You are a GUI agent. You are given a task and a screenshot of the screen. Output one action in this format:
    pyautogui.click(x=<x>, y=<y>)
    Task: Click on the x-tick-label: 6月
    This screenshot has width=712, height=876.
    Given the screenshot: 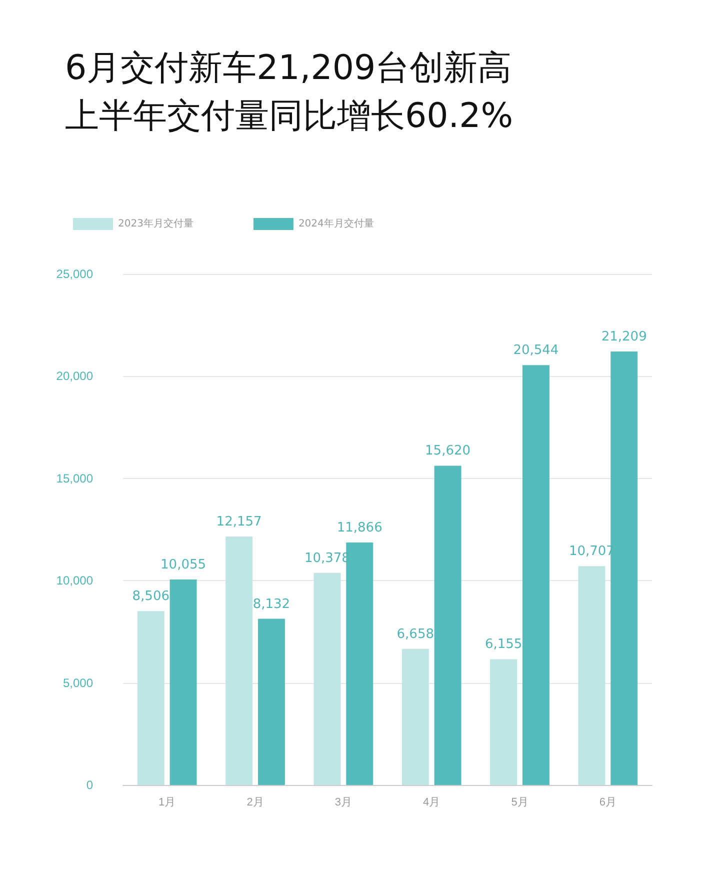 What is the action you would take?
    pyautogui.click(x=607, y=802)
    